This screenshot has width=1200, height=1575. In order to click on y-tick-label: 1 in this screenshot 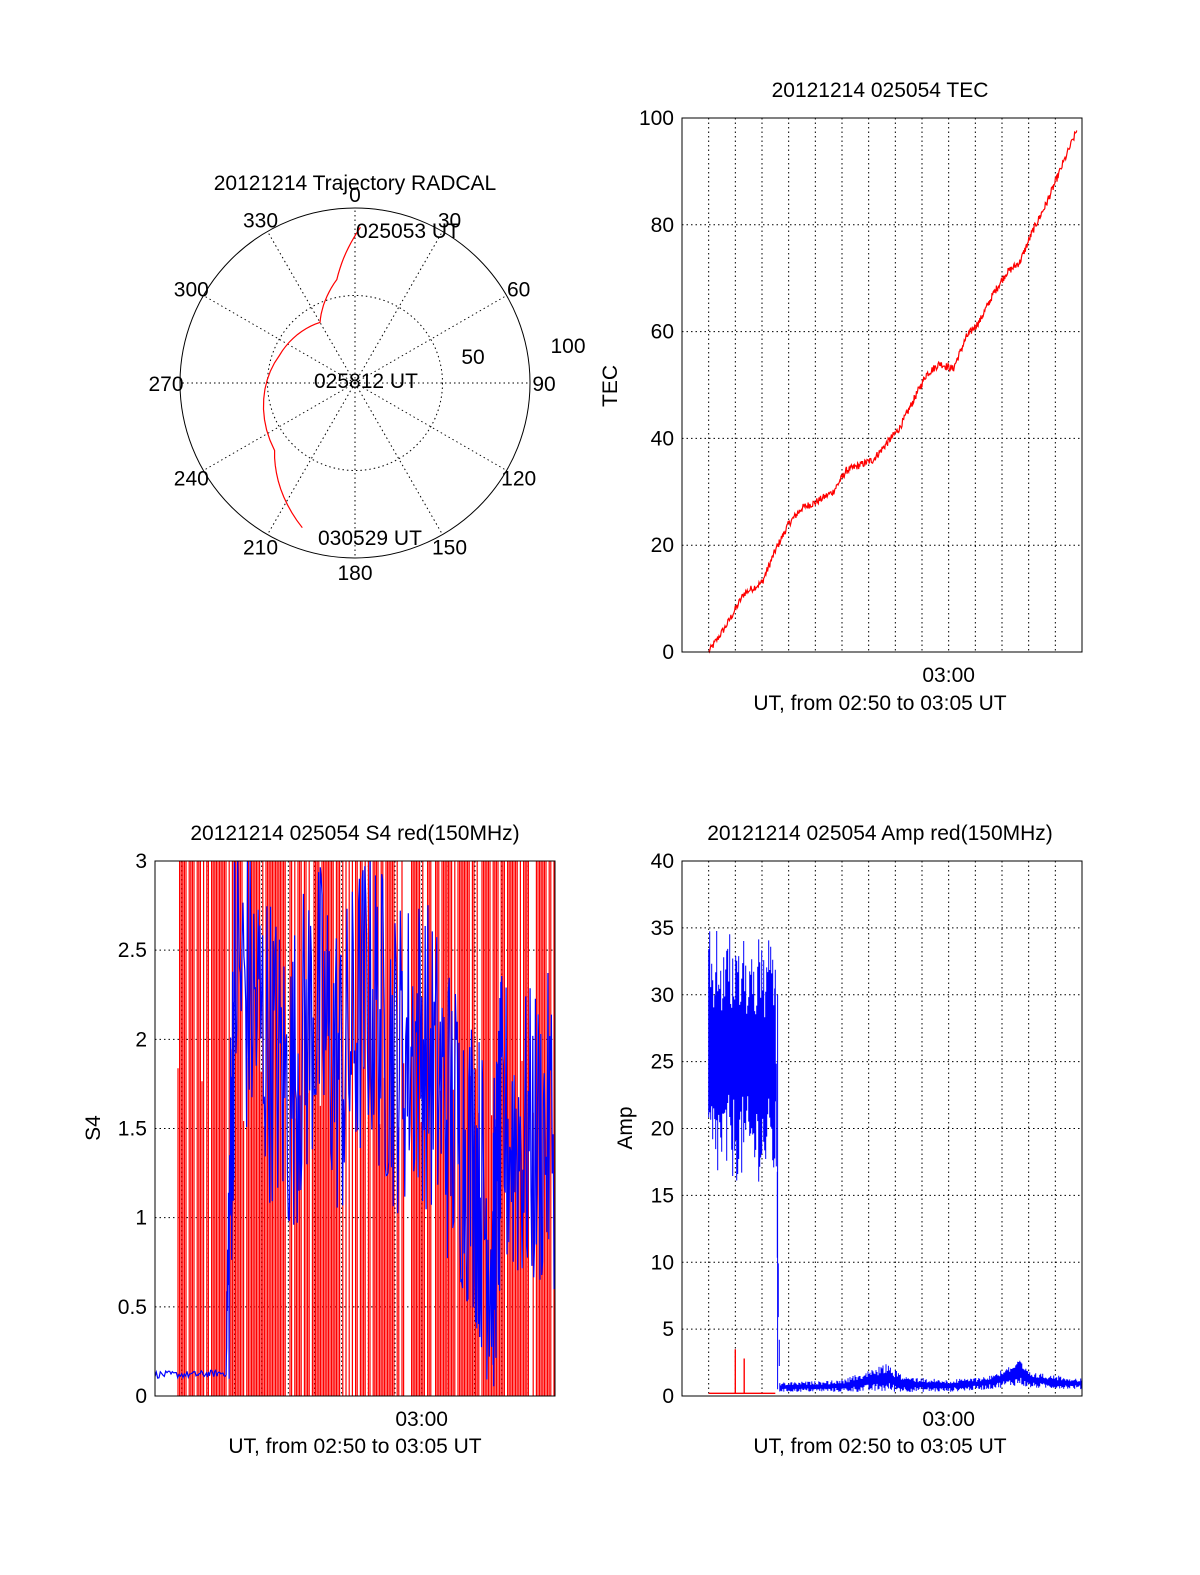, I will do `click(141, 1218)`.